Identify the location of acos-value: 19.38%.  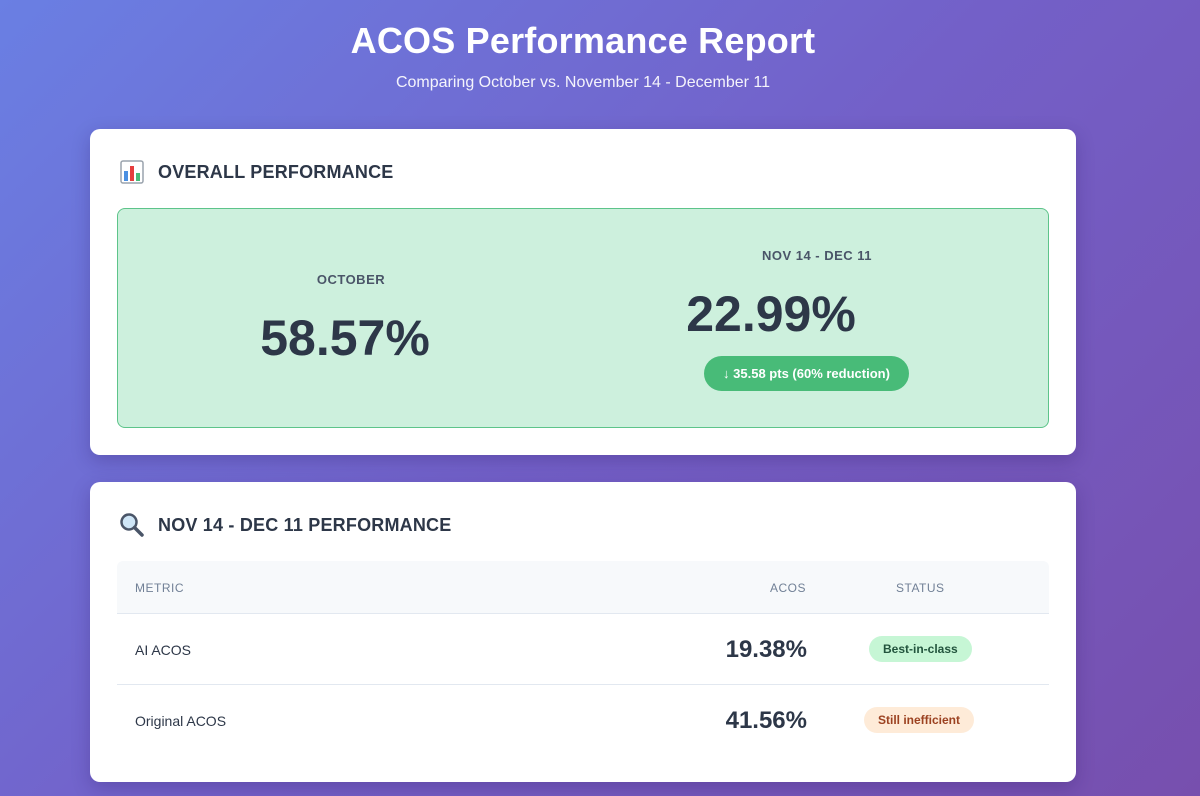
(766, 649).